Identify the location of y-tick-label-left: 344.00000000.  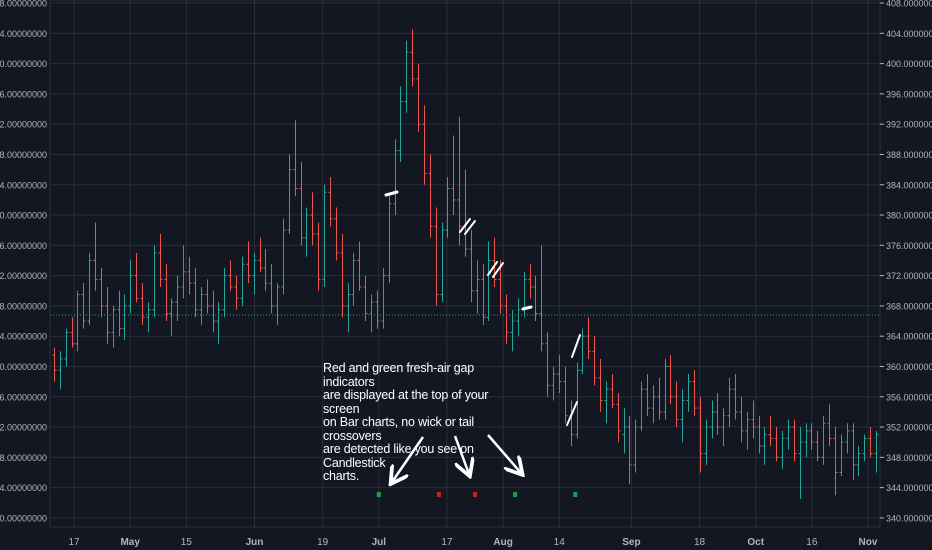
(23, 488).